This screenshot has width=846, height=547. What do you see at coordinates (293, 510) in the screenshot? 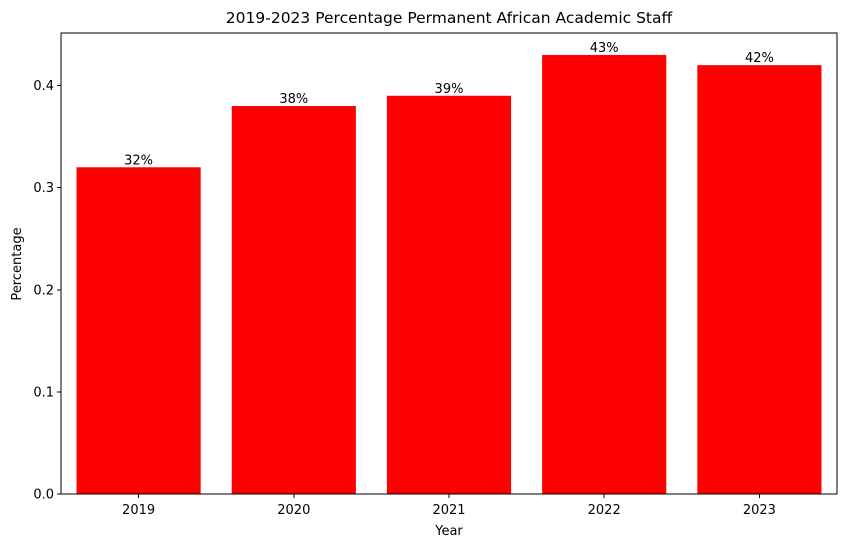
I see `x-tick-label-2020: 2020` at bounding box center [293, 510].